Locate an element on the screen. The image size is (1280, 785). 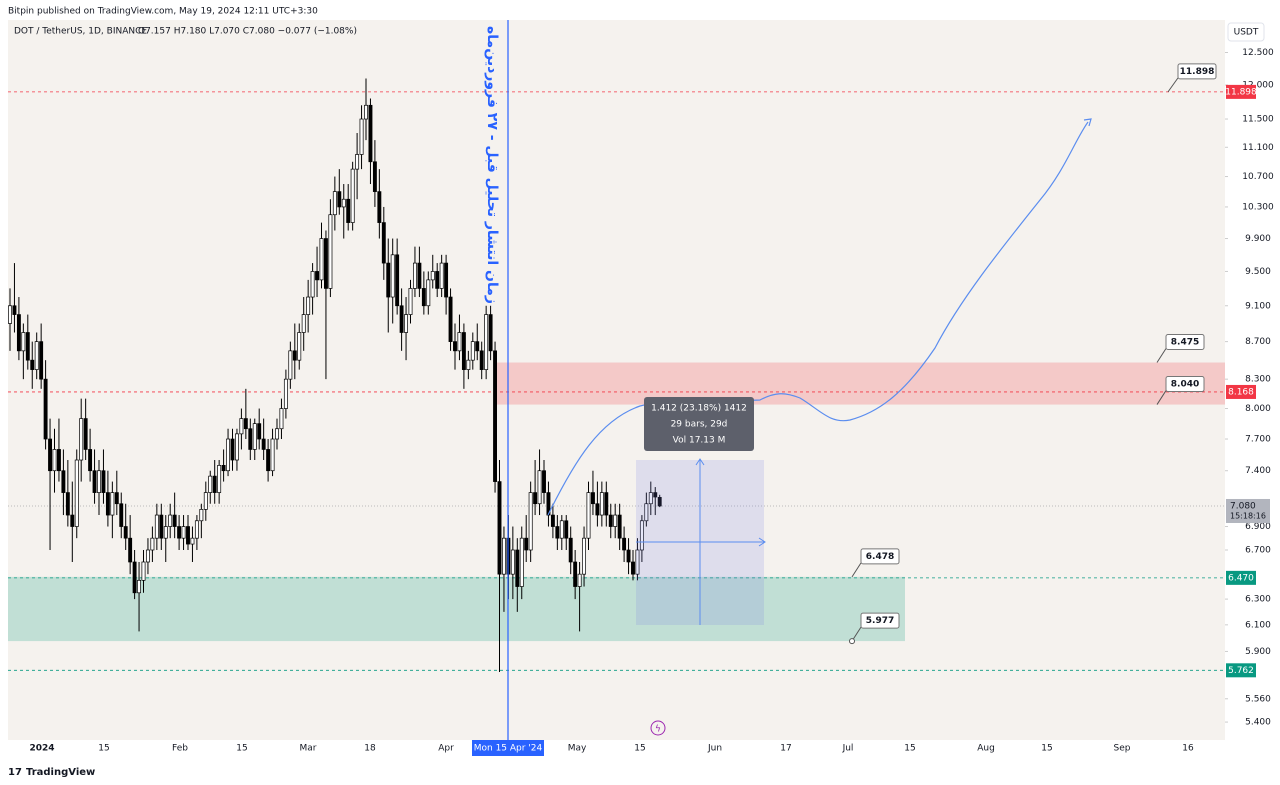
countdown: 15:18:16 is located at coordinates (1248, 515).